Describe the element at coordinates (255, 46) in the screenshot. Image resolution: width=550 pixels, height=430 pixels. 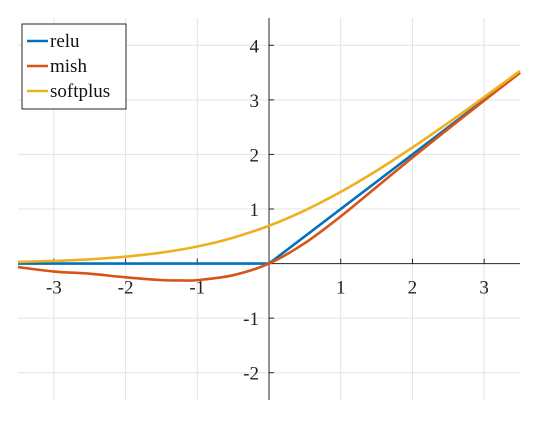
I see `y-tick-label: 4` at that location.